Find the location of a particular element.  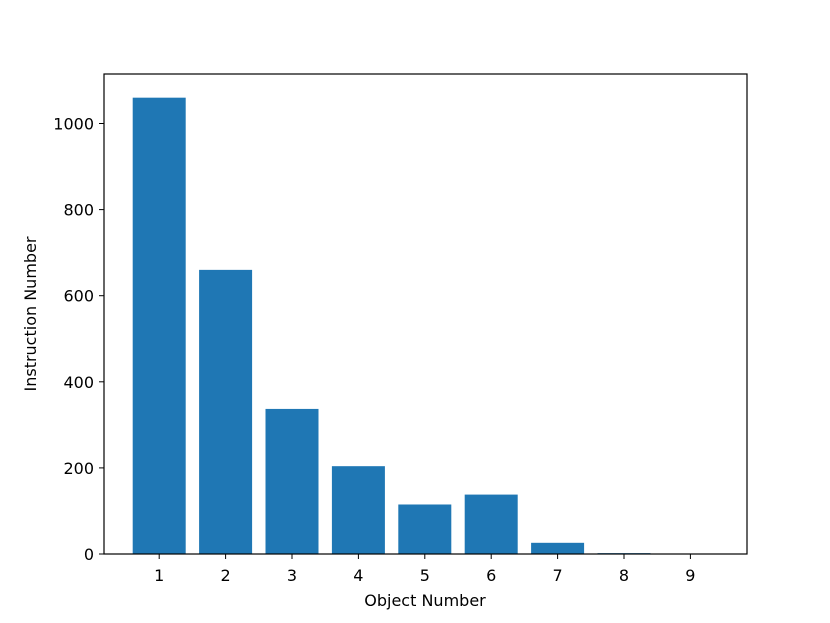

x-tick-label: 4 is located at coordinates (358, 575).